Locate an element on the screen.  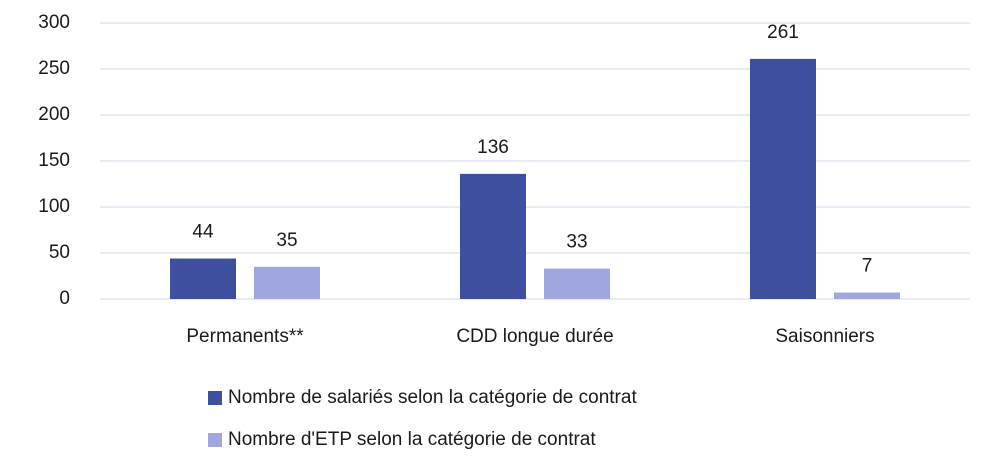
data-label: 136 is located at coordinates (493, 147).